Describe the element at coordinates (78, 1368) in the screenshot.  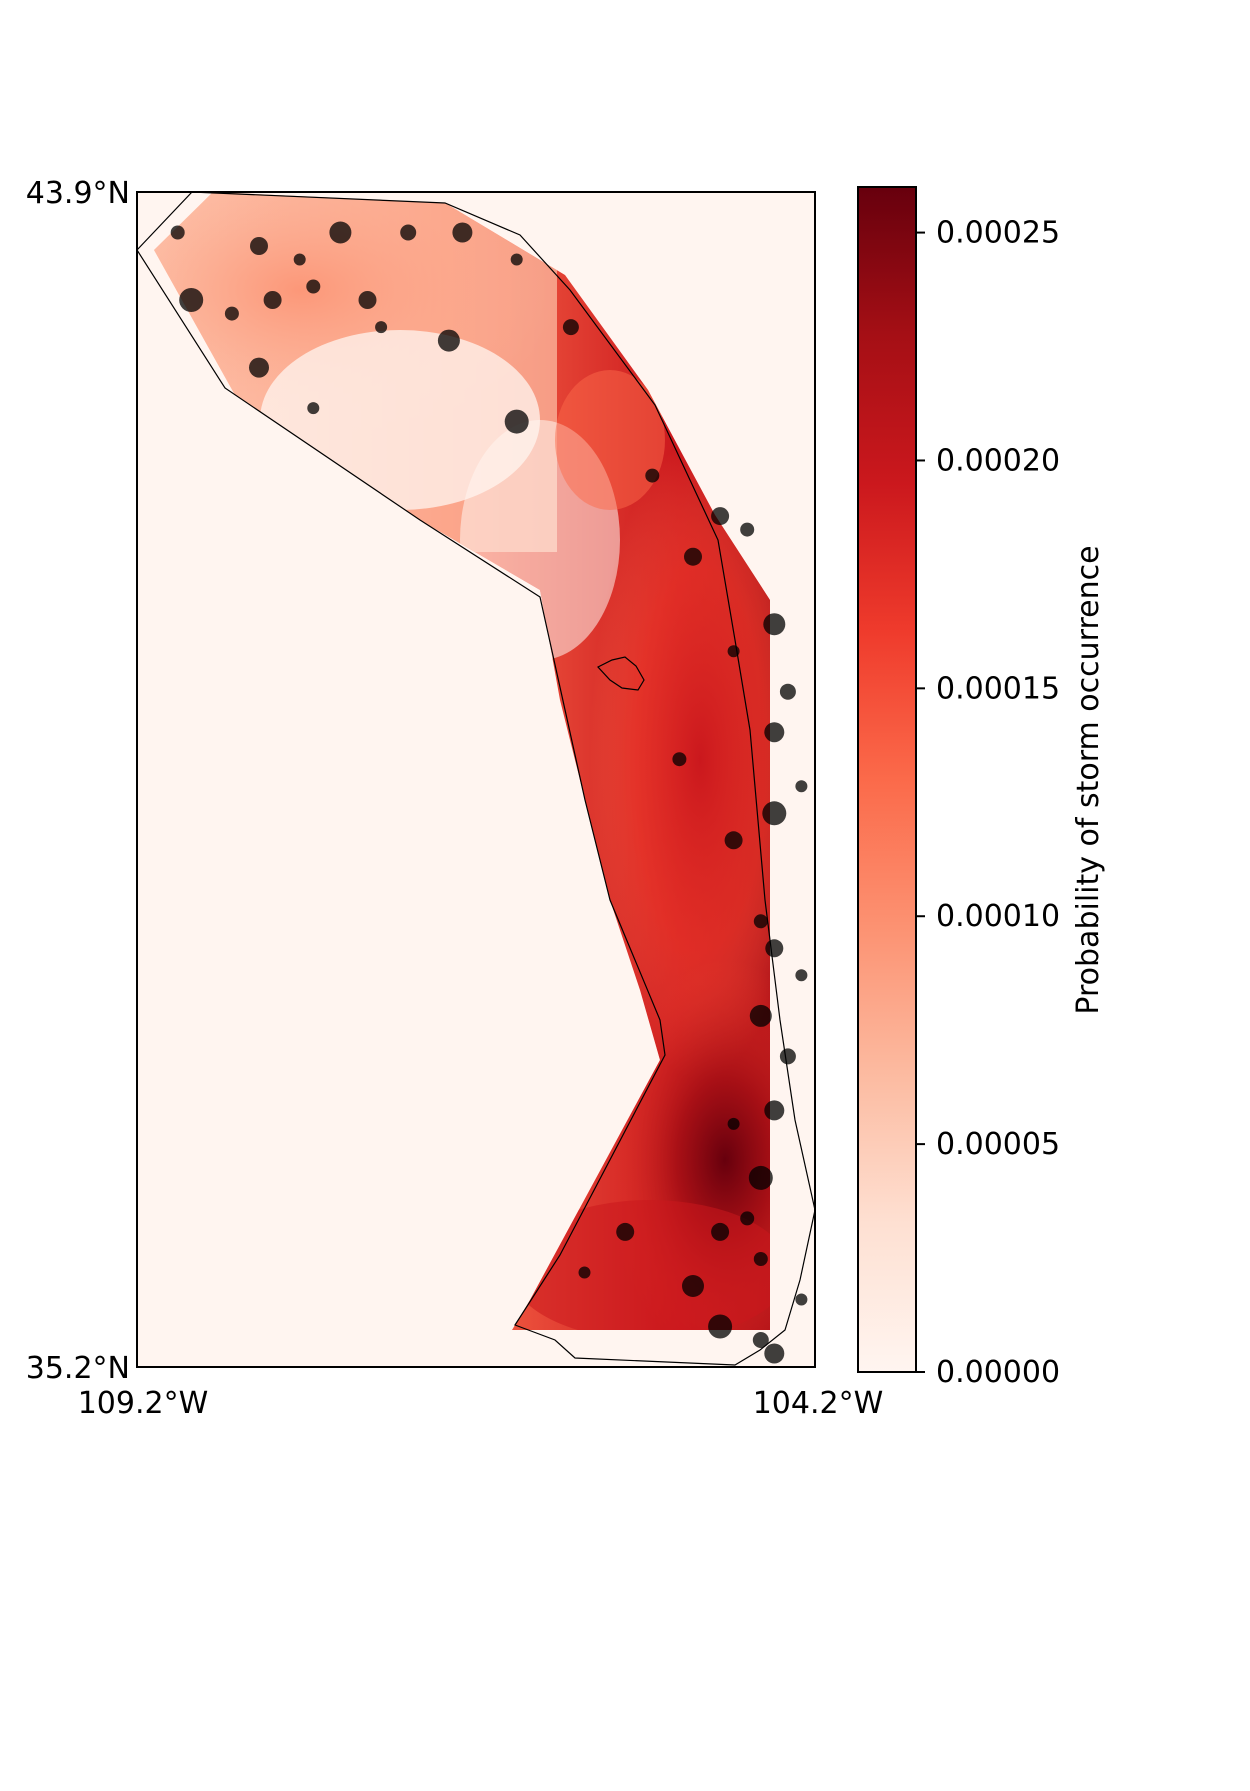
I see `lat-bottom-label: 35.2°N` at that location.